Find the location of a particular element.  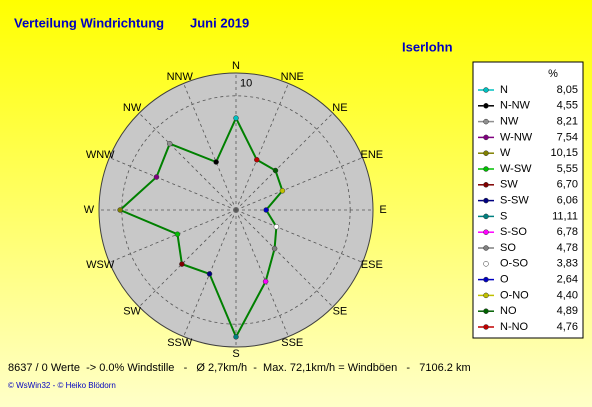

footer-credits: © WsWin32 - © Heiko Blödorn is located at coordinates (62, 385).